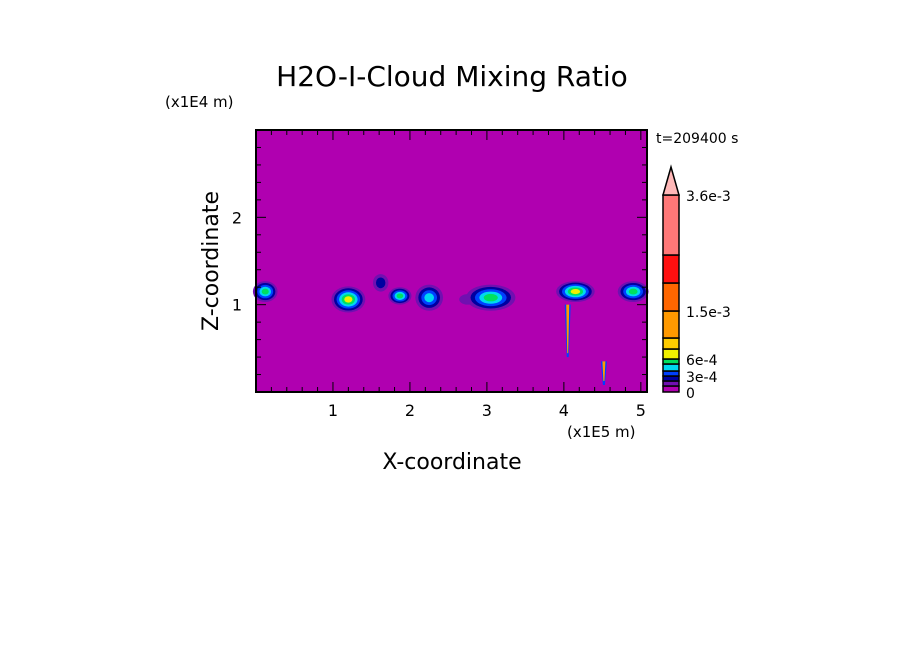 Image resolution: width=904 pixels, height=658 pixels. What do you see at coordinates (199, 102) in the screenshot?
I see `y-unit-label: (x1E4 m)` at bounding box center [199, 102].